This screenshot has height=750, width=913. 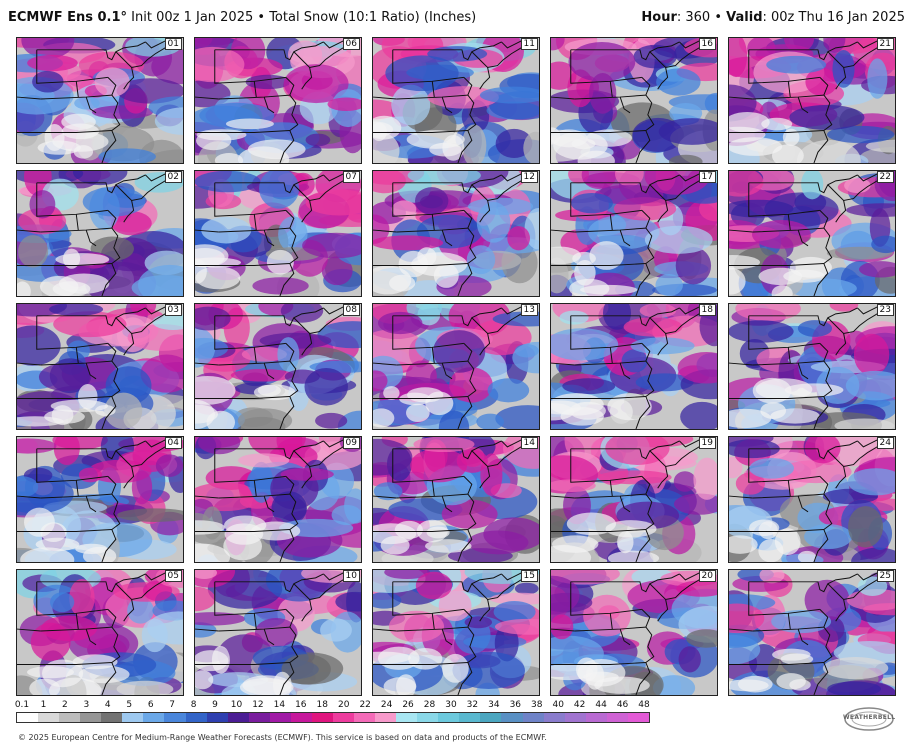 What do you see at coordinates (707, 443) in the screenshot?
I see `member-number: 19` at bounding box center [707, 443].